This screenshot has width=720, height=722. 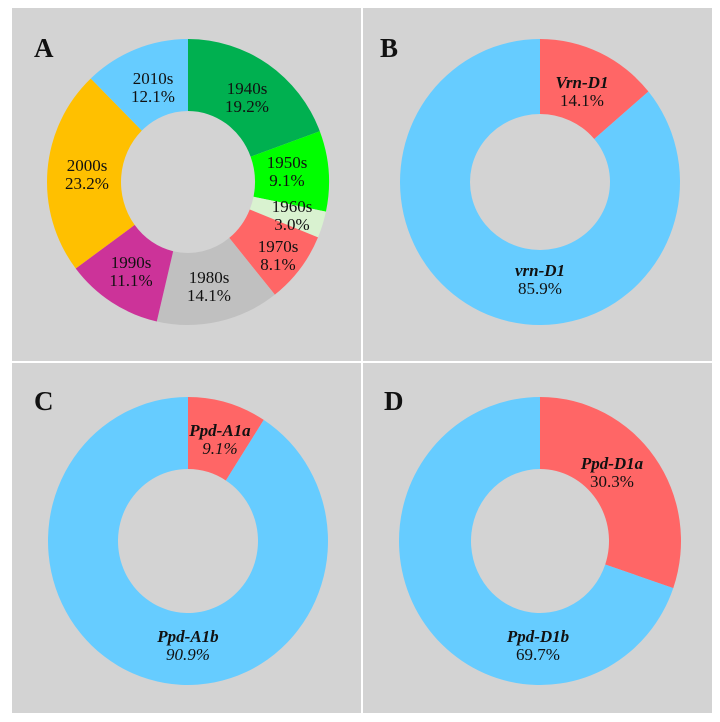 I want to click on slice-a-2000s, so click(x=94, y=173).